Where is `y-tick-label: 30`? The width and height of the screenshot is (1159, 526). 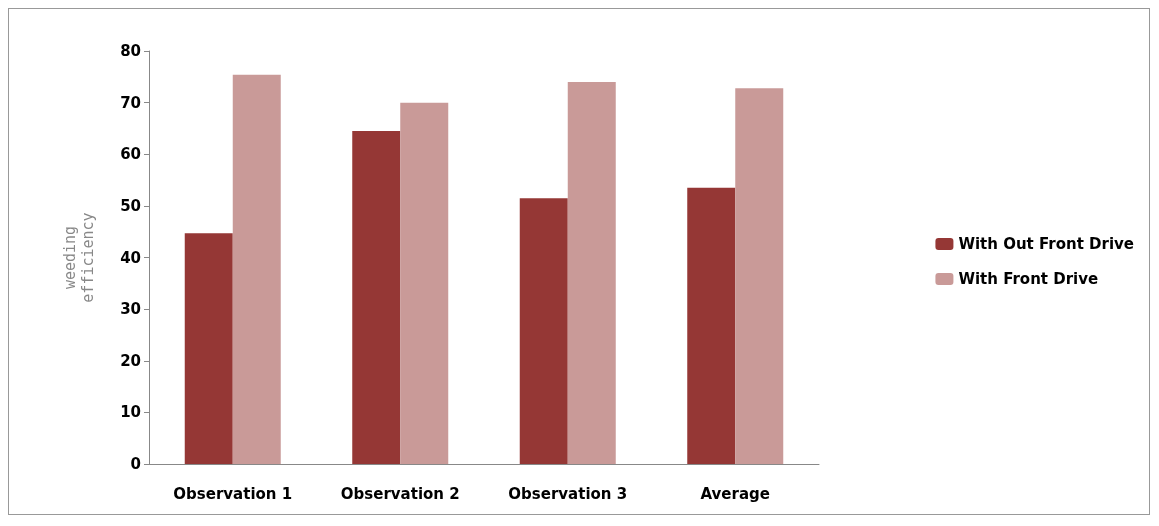
y-tick-label: 30 is located at coordinates (130, 309).